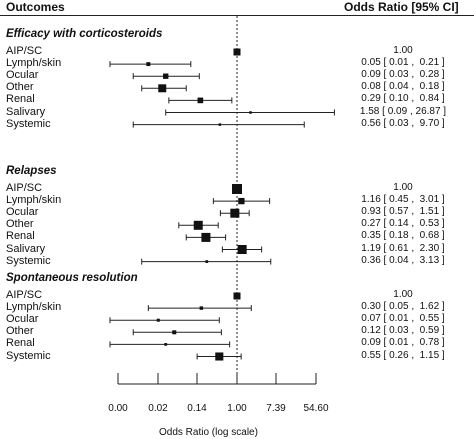  Describe the element at coordinates (208, 432) in the screenshot. I see `x-axis-title: Odds Ratio (log scale)` at that location.